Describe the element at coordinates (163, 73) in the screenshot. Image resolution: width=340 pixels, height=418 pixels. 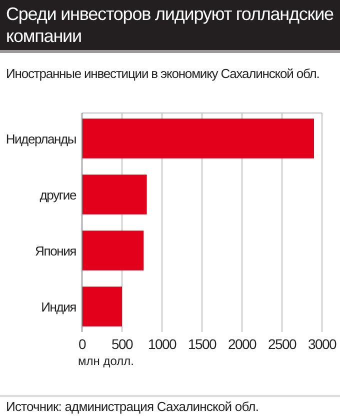
I see `chart-subtitle: Иностранные инвестиции в экономику Сахалинской обл.` at that location.